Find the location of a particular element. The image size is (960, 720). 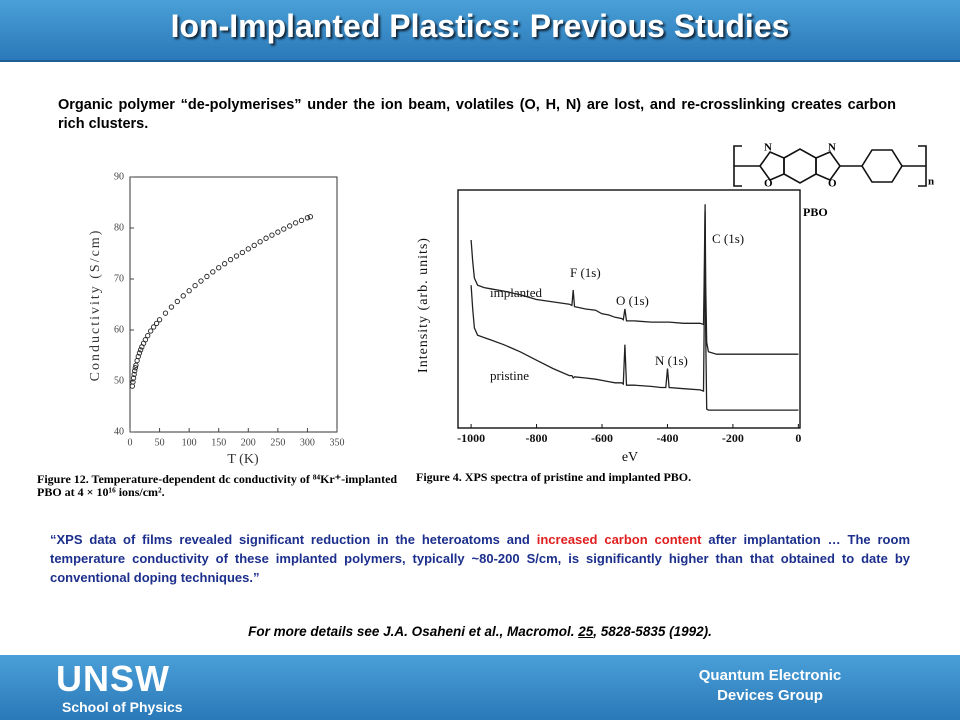

series-label: pristine is located at coordinates (509, 375).